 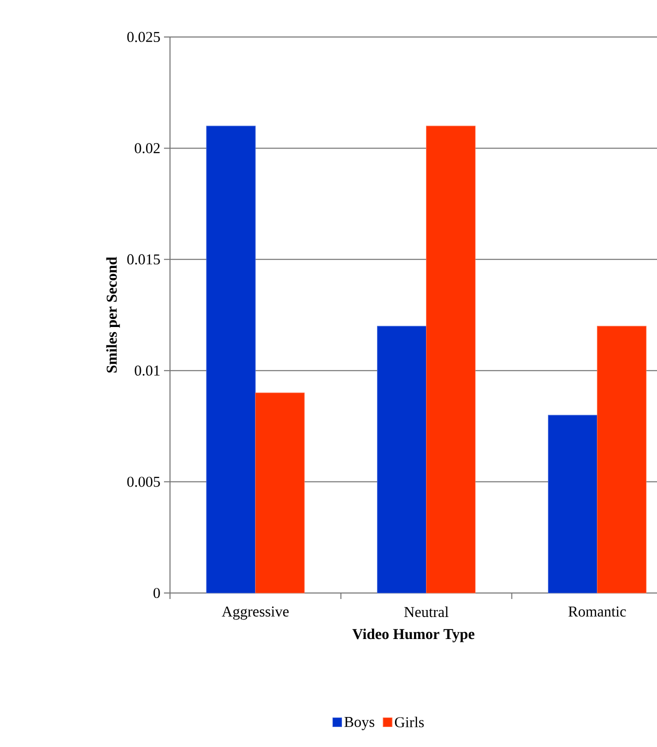 What do you see at coordinates (359, 723) in the screenshot?
I see `legend-label: Boys` at bounding box center [359, 723].